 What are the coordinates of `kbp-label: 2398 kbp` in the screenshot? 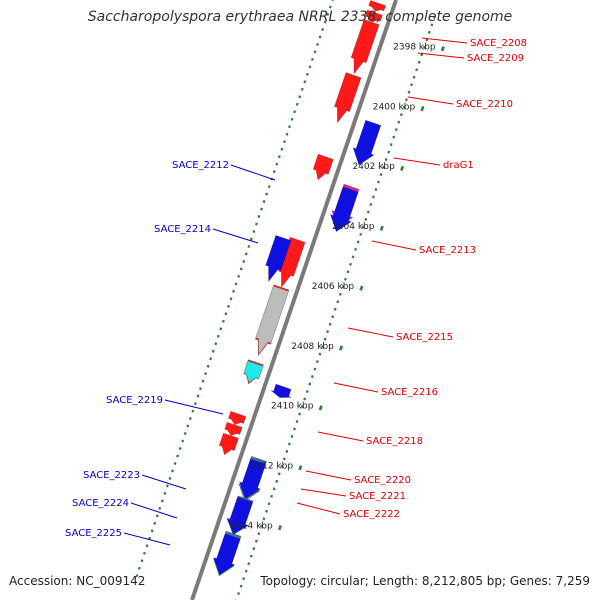 It's located at (414, 48).